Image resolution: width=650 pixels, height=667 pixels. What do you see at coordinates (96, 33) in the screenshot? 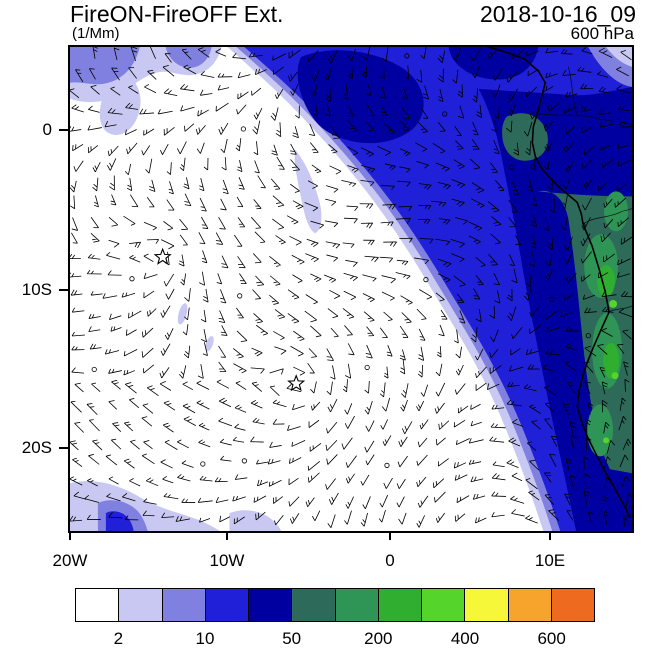
I see `plot-units: (1/Mm)` at bounding box center [96, 33].